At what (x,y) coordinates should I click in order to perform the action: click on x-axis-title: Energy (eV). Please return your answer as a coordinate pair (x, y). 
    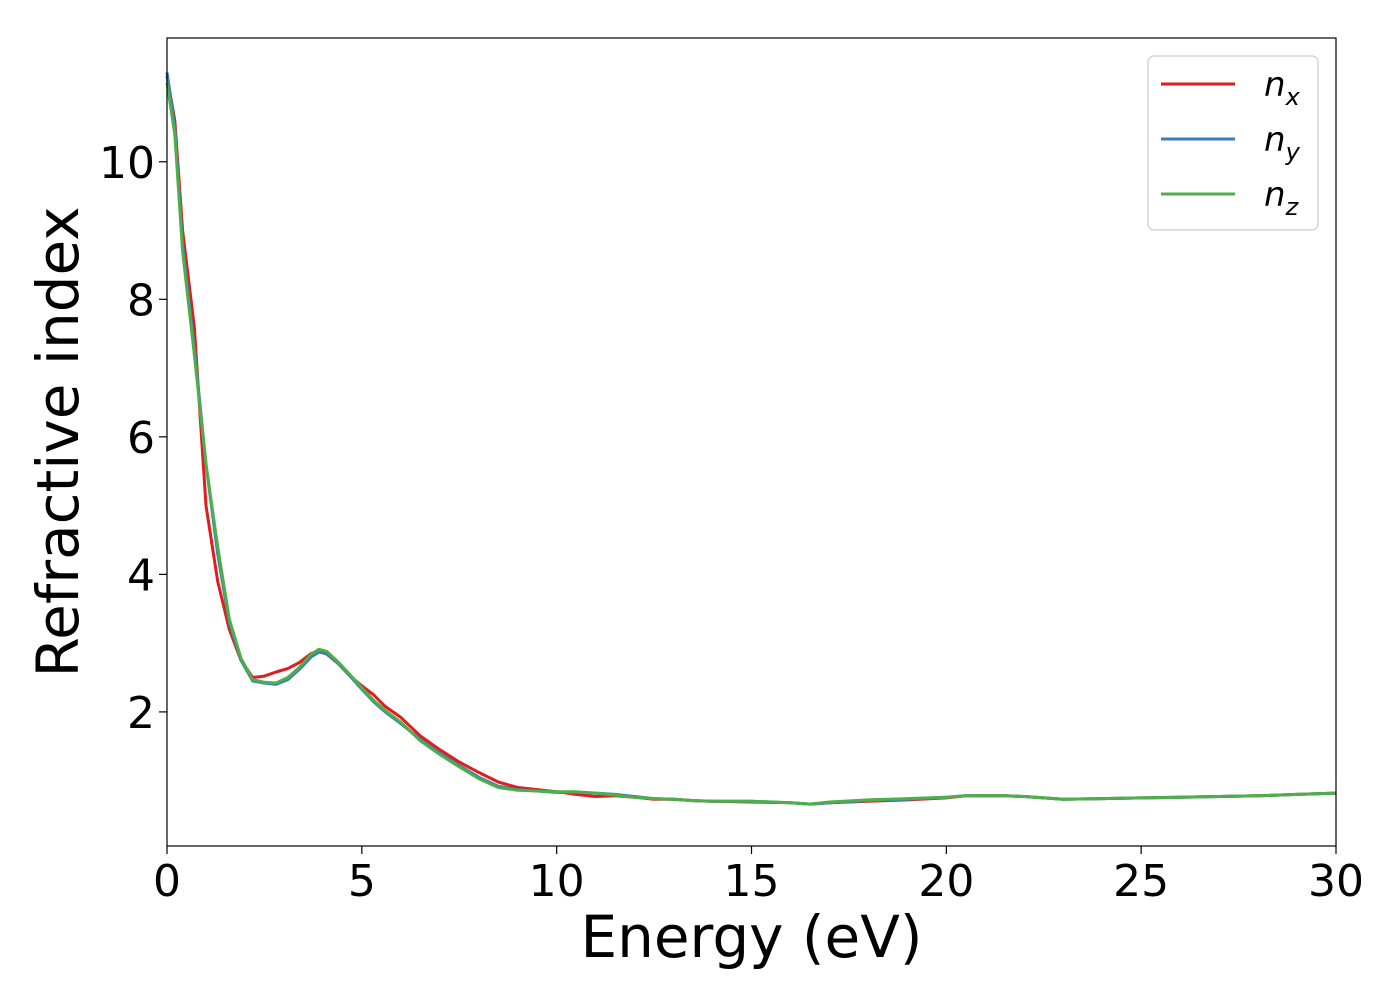
    Looking at the image, I should click on (751, 937).